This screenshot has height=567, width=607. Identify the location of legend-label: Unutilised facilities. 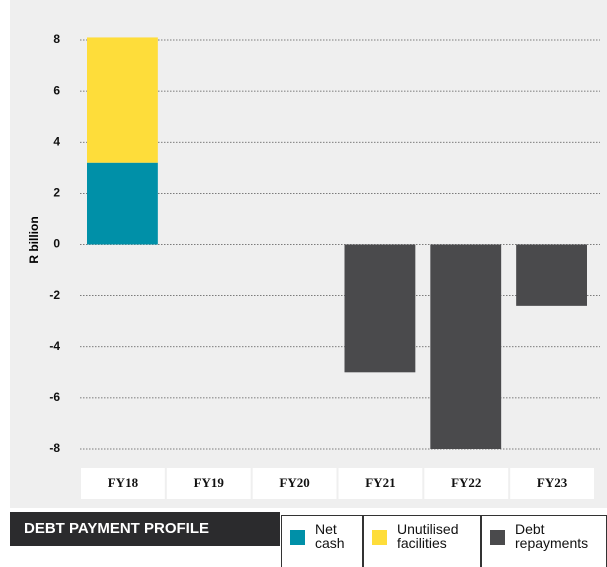
(428, 536).